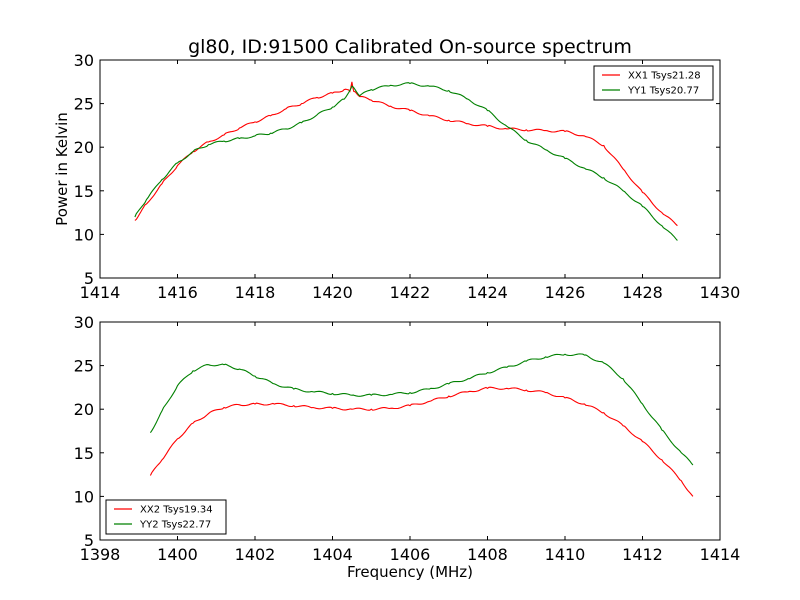 The image size is (800, 600). I want to click on x-tick-label: 1412, so click(642, 554).